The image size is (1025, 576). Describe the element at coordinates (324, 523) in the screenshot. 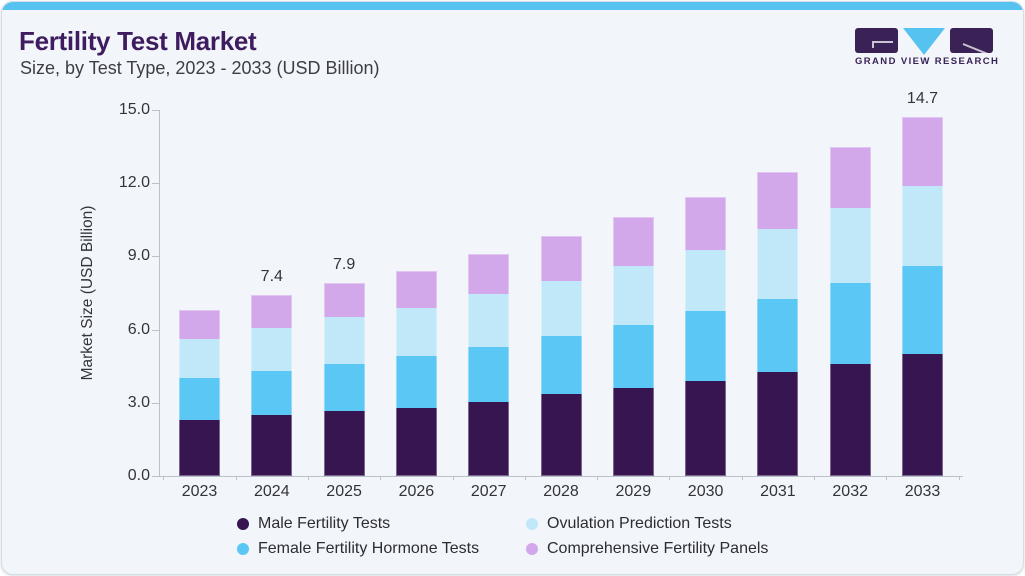

I see `legend-label: Male Fertility Tests` at that location.